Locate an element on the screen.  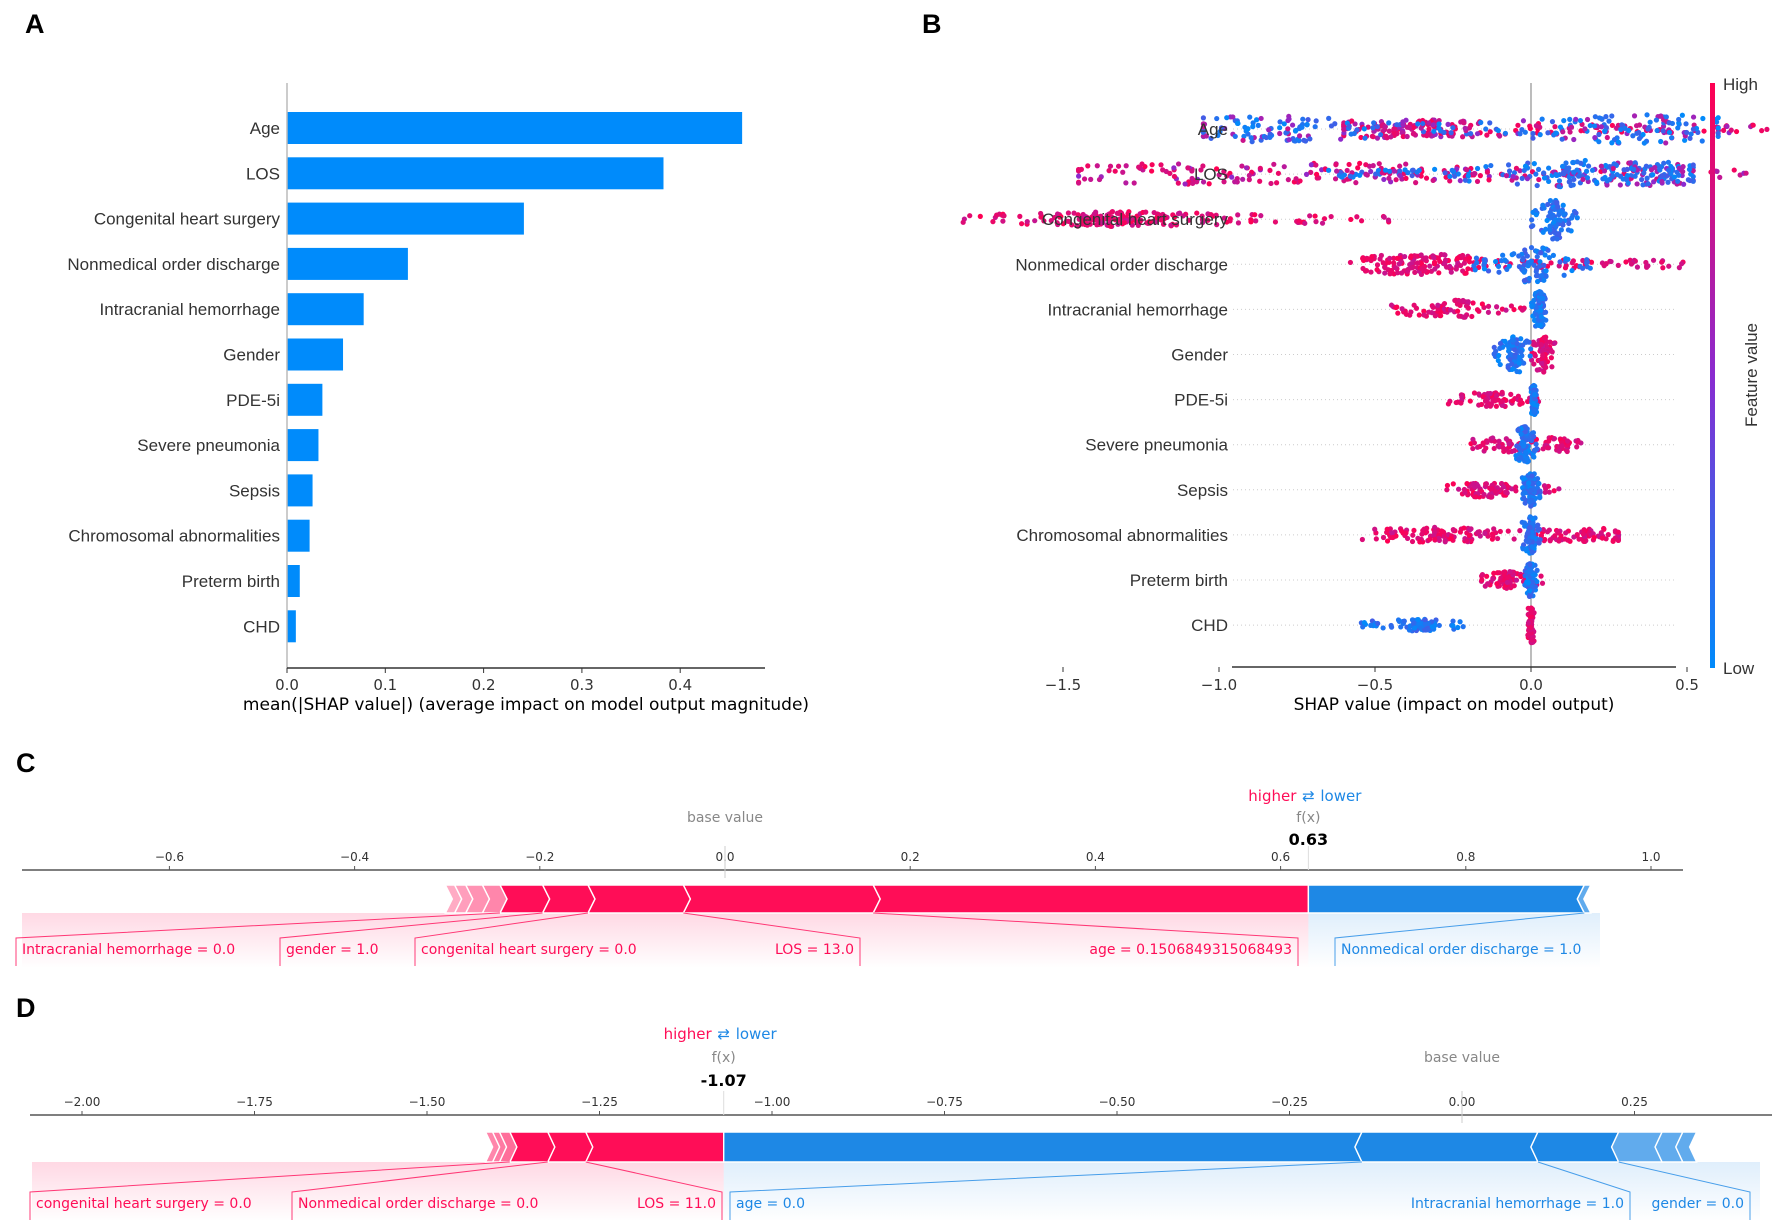
beeswarm-row-gender is located at coordinates (1524, 354).